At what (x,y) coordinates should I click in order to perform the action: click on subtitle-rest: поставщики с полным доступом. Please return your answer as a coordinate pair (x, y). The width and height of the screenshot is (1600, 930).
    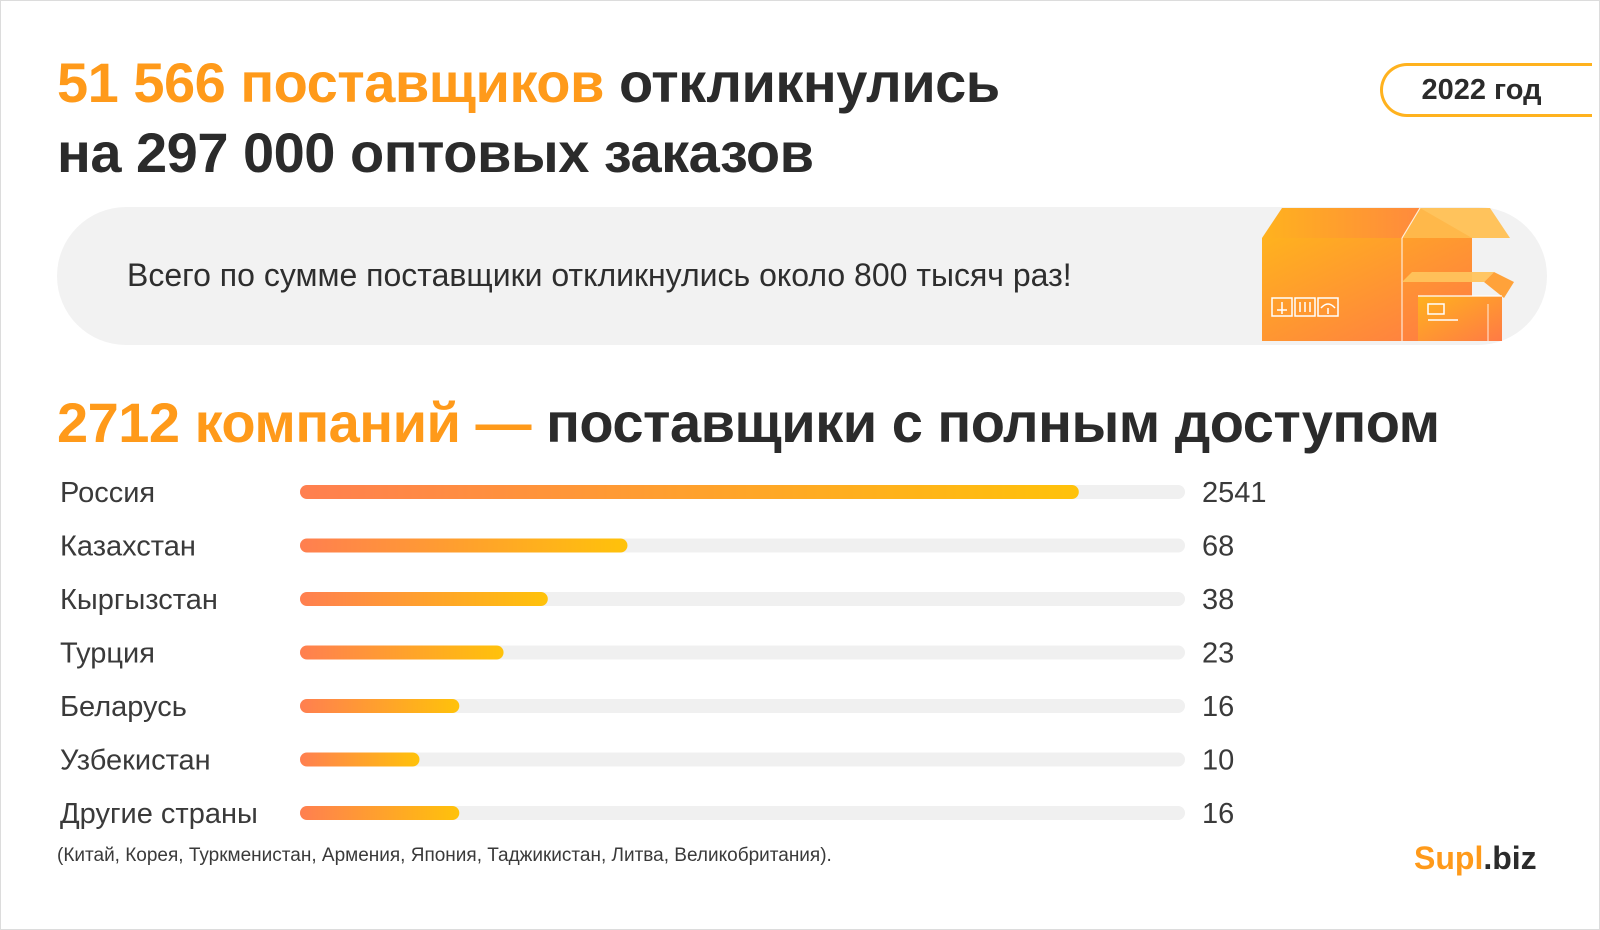
    Looking at the image, I should click on (993, 422).